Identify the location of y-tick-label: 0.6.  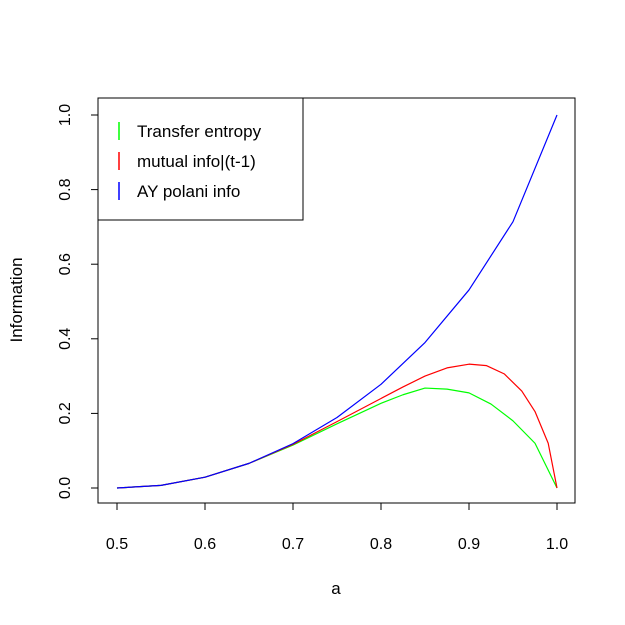
(65, 264).